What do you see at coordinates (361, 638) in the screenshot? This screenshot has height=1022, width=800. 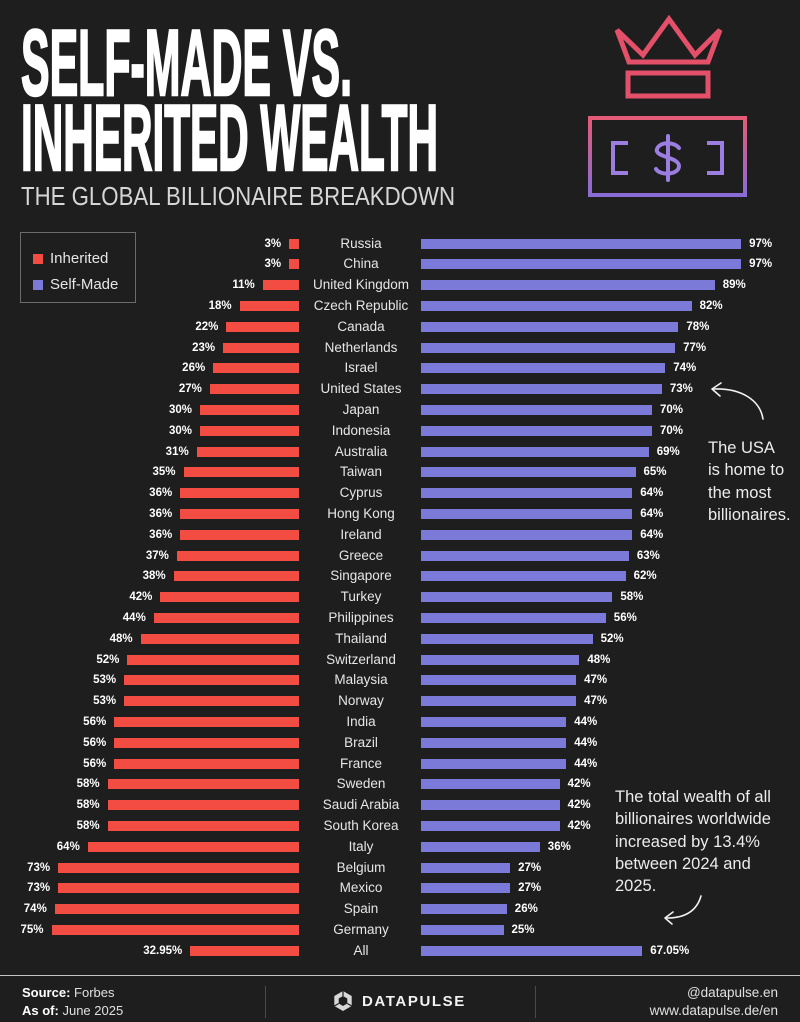 I see `country-label: Thailand` at bounding box center [361, 638].